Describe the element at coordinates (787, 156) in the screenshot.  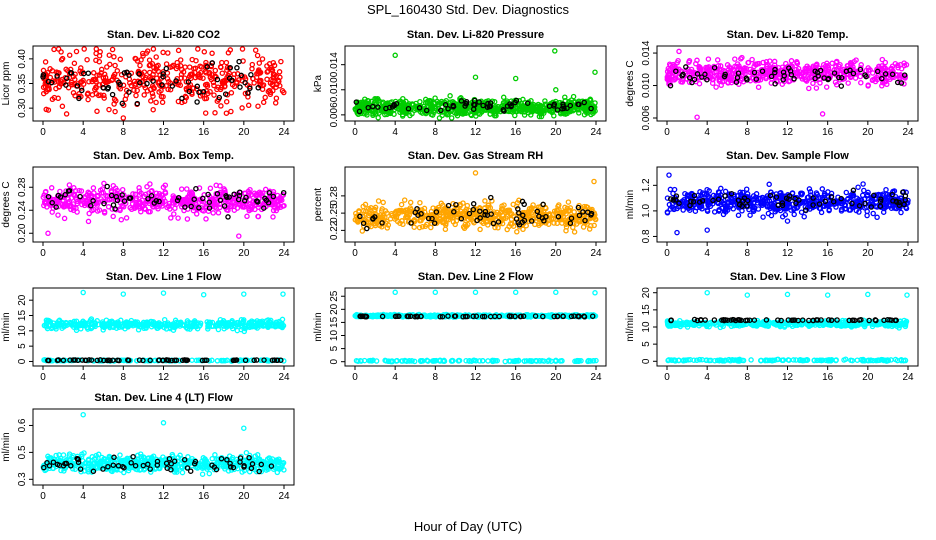
I see `panel-title: Stan. Dev. Sample Flow` at that location.